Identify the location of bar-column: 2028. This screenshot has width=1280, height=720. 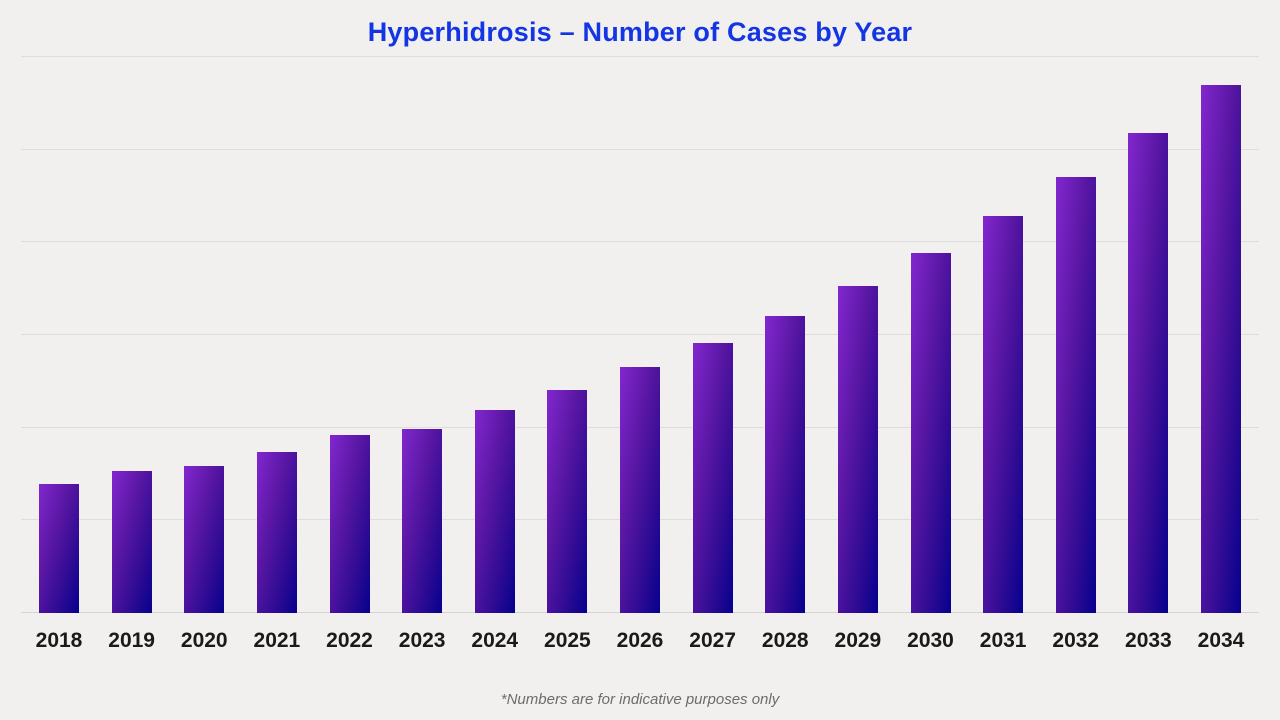
(785, 354).